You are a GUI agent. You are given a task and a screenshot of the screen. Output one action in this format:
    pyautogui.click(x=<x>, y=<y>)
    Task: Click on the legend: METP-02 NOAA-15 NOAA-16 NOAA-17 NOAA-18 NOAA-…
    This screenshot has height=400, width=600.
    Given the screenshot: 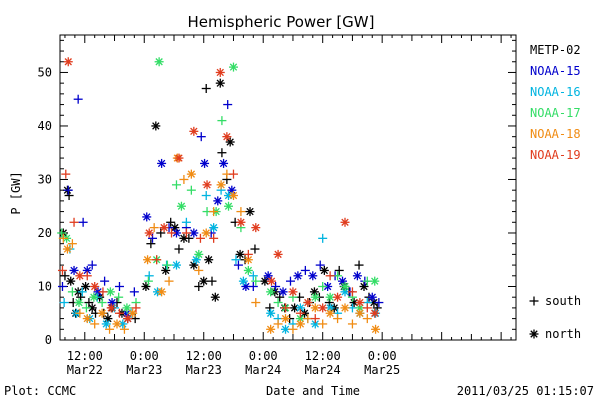 What is the action you would take?
    pyautogui.click(x=555, y=102)
    